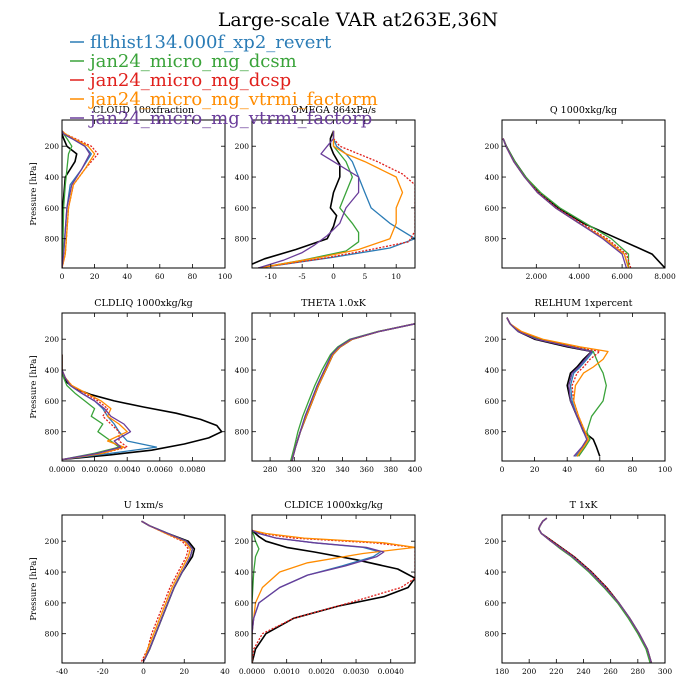 Image resolution: width=700 pixels, height=700 pixels. Describe the element at coordinates (287, 671) in the screenshot. I see `panel-7-xtick-label: 0.0010` at that location.